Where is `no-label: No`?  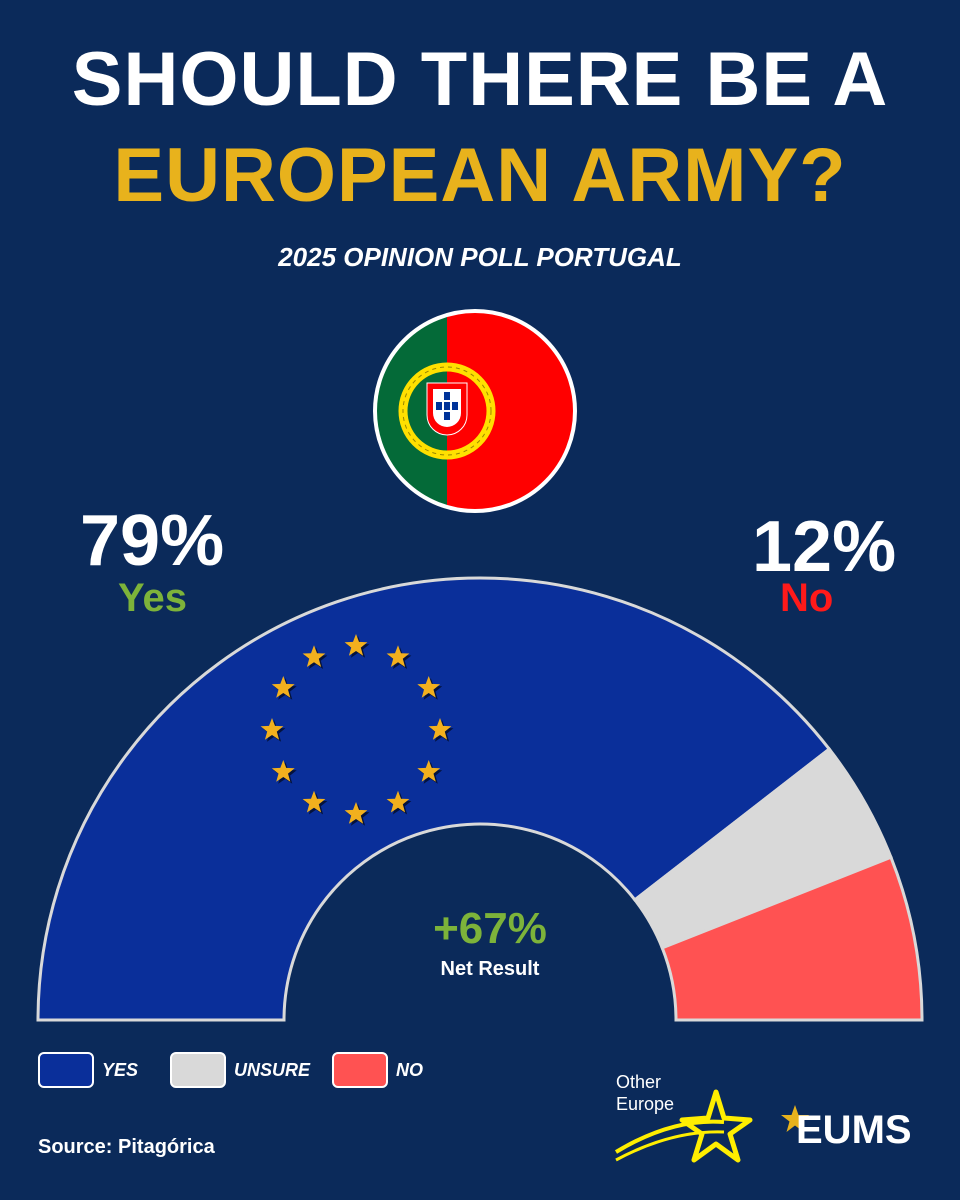
no-label: No is located at coordinates (807, 598).